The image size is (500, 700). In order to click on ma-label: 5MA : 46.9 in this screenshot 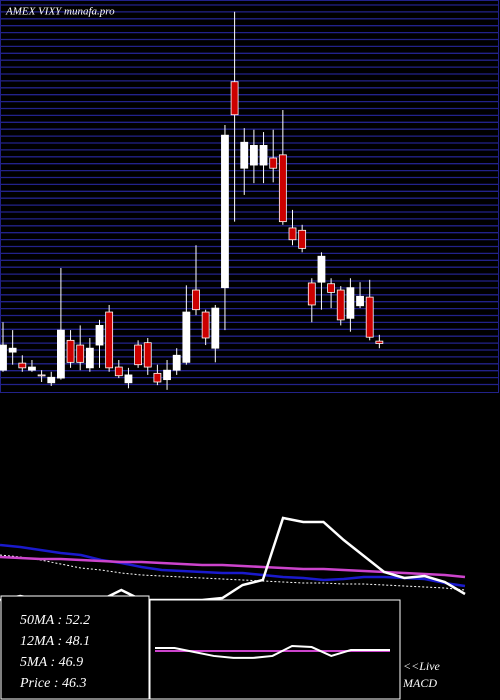, I will do `click(51, 662)`.